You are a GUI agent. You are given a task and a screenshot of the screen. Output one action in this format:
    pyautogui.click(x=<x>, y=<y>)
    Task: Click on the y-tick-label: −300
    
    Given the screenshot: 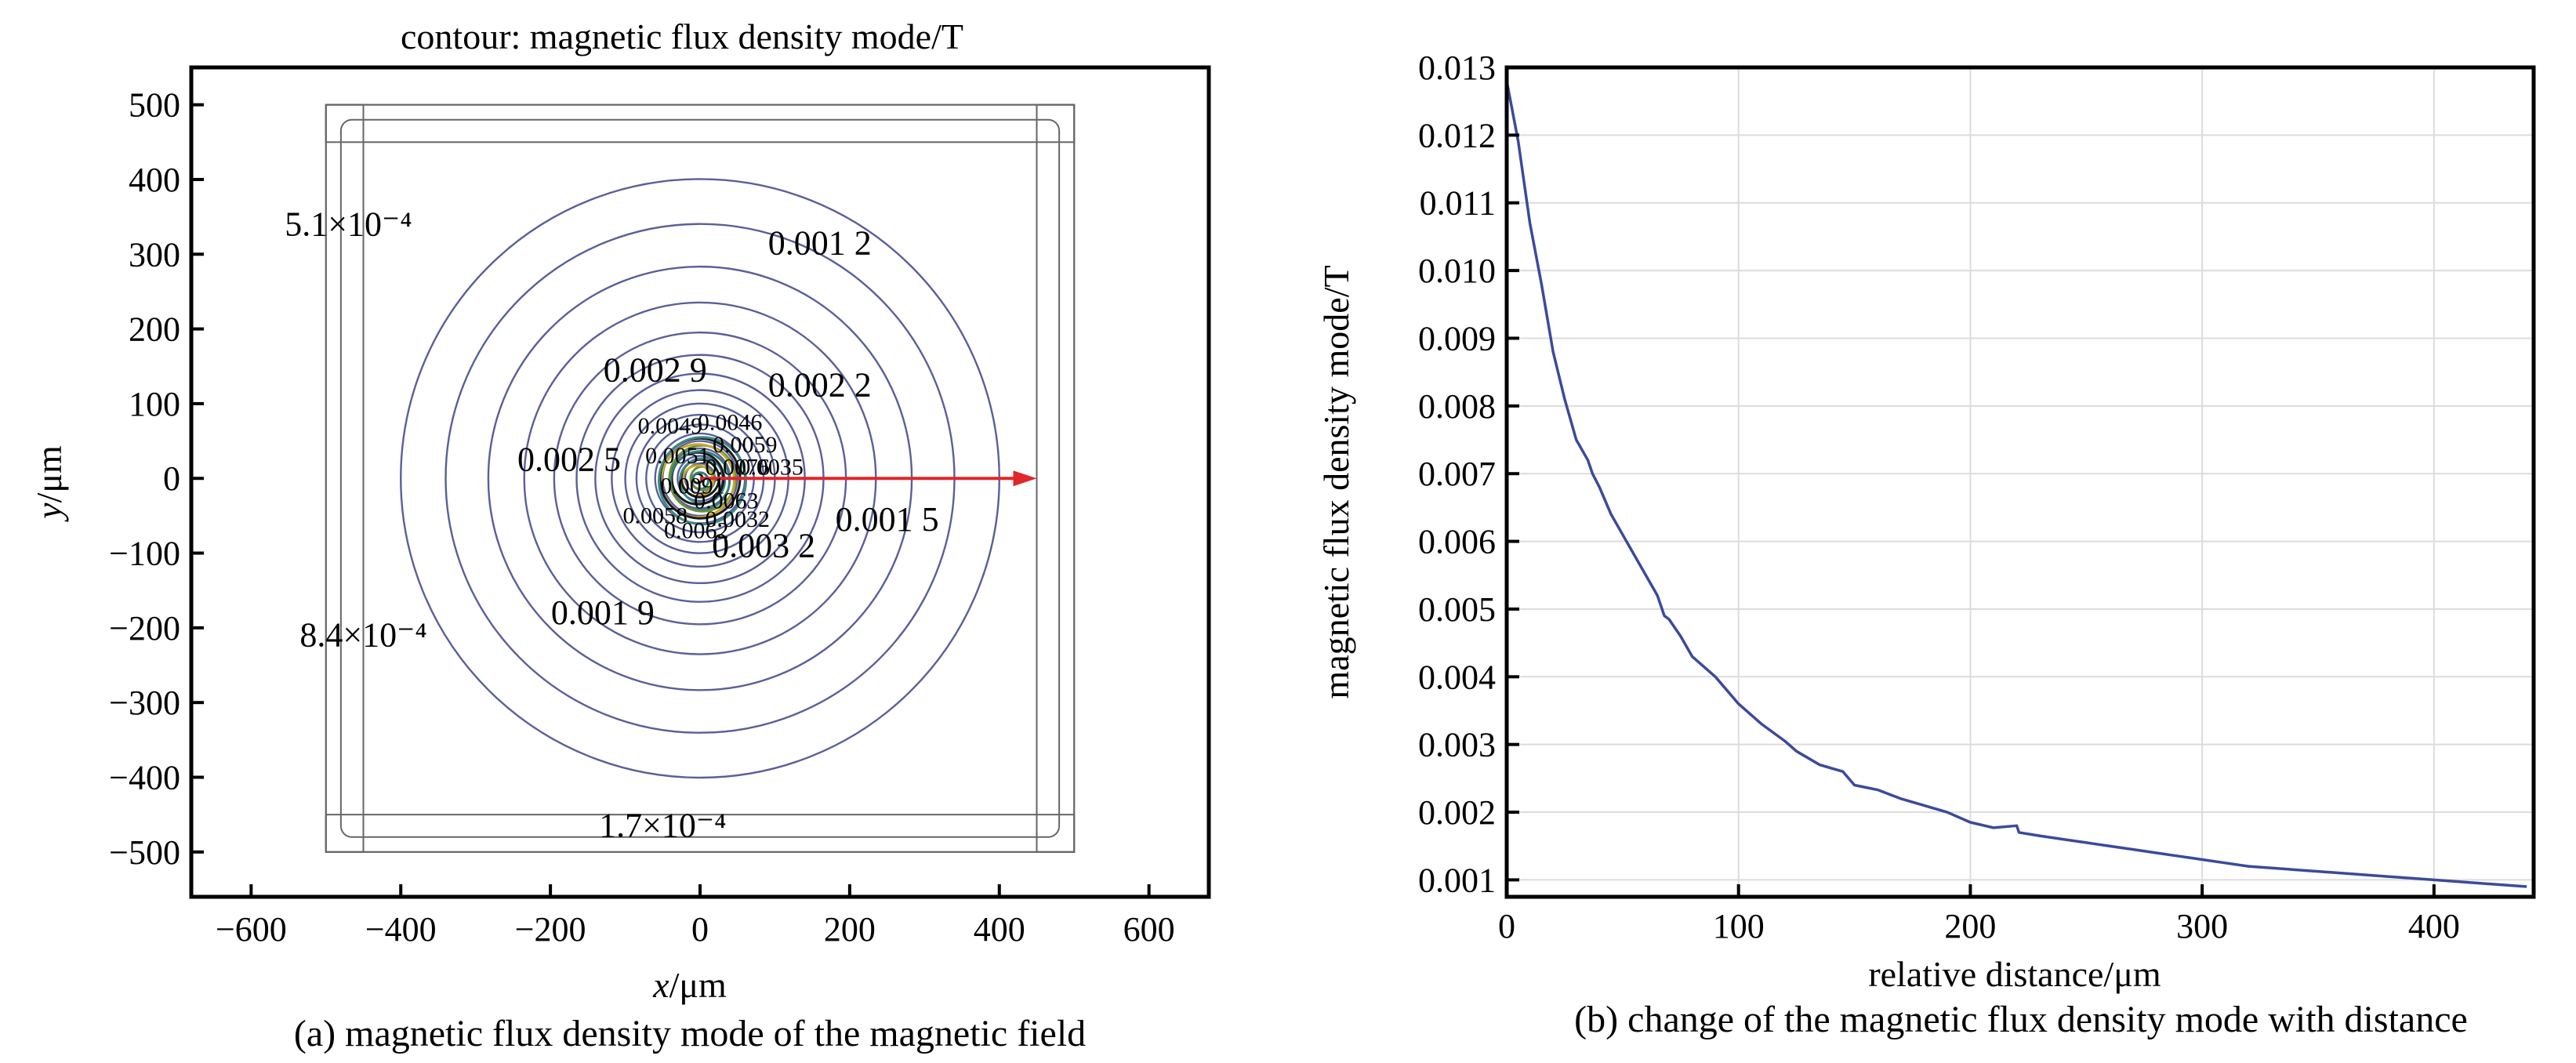 What is the action you would take?
    pyautogui.click(x=145, y=703)
    